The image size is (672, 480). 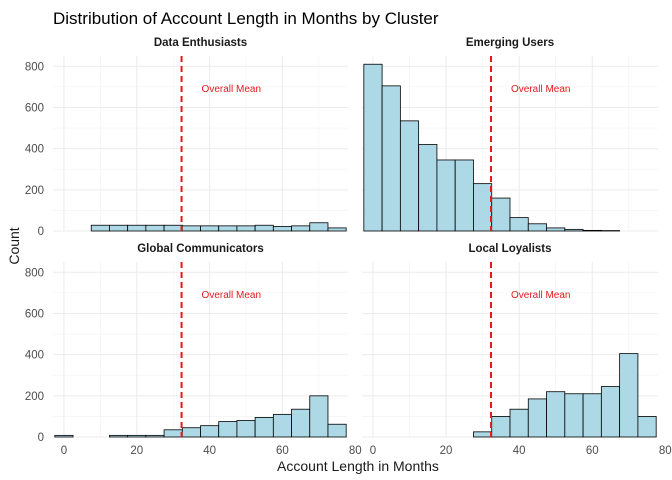 I want to click on x-axis-title: Account Length in Months, so click(x=358, y=466).